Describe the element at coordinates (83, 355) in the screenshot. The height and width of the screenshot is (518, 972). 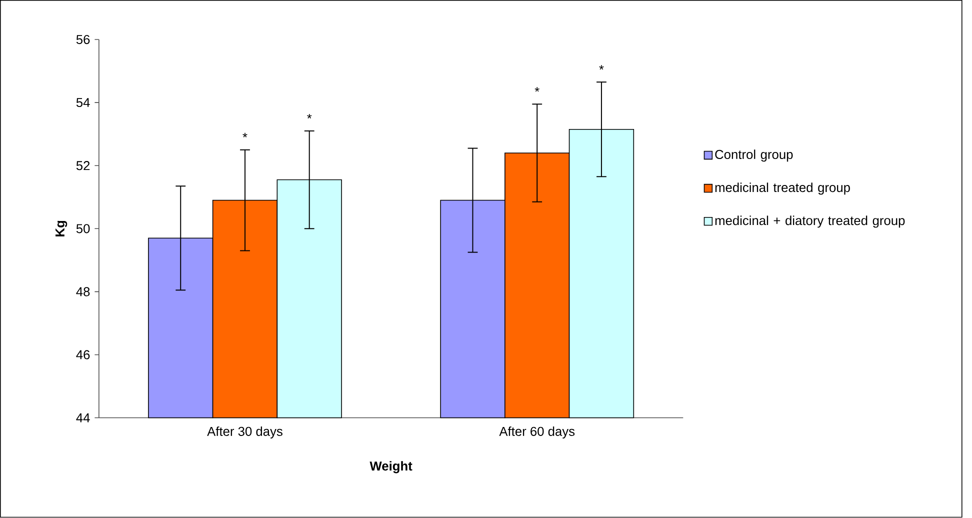
I see `y-tick-label: 46` at that location.